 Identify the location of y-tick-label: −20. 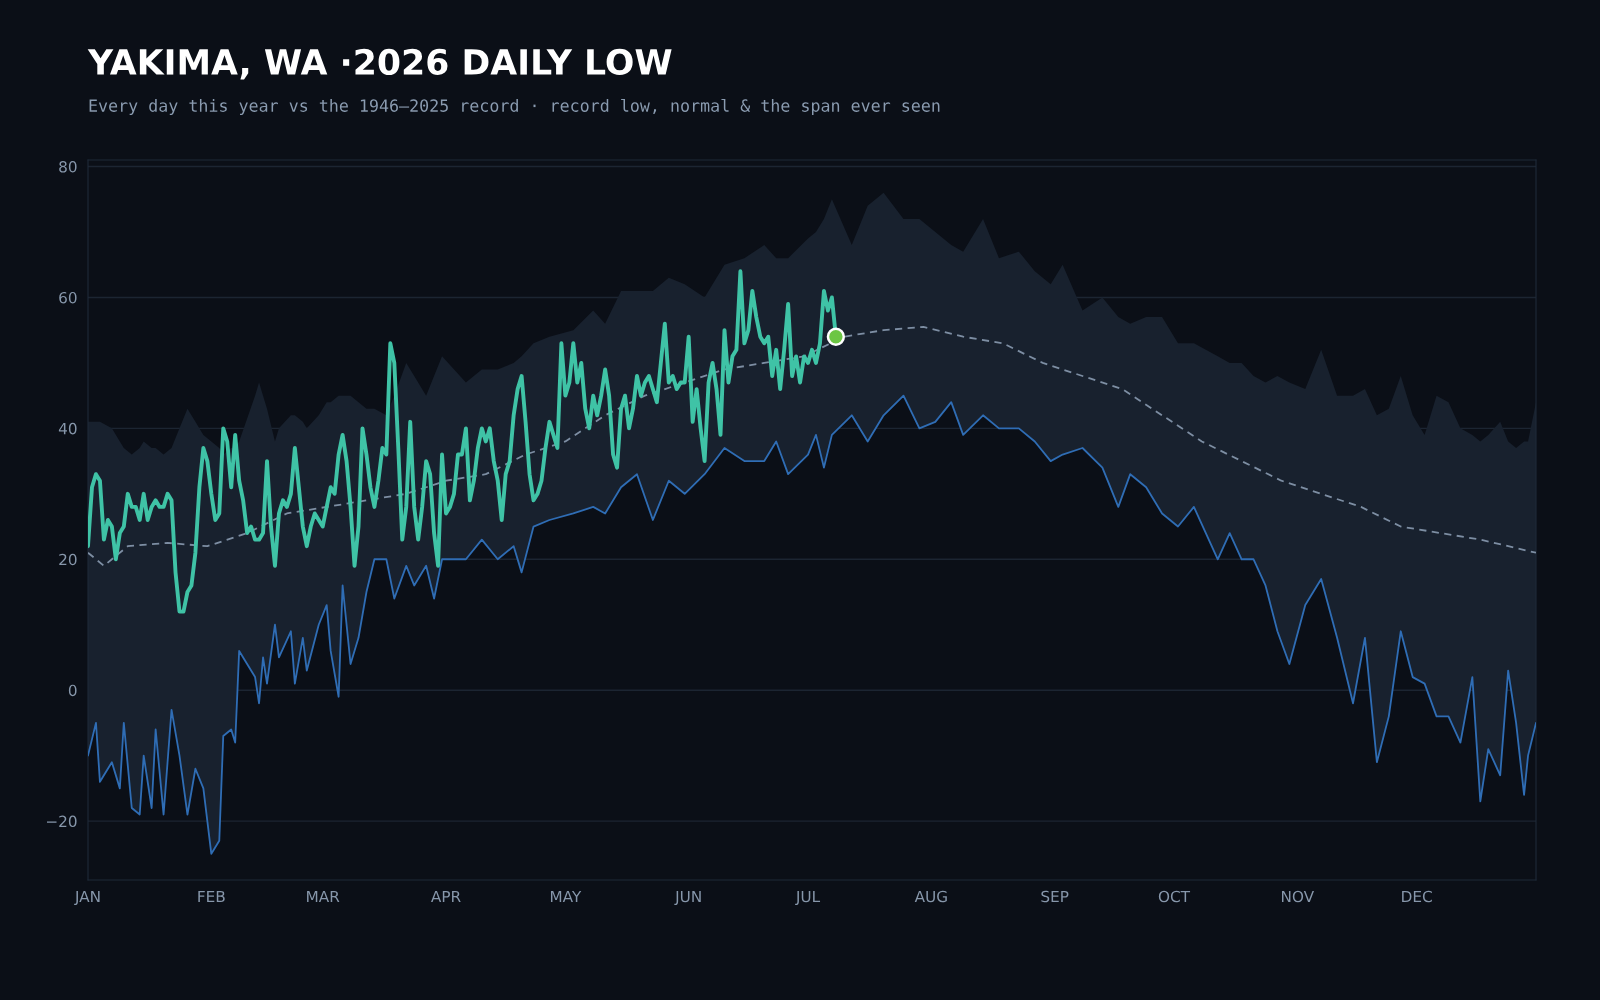
(61, 821).